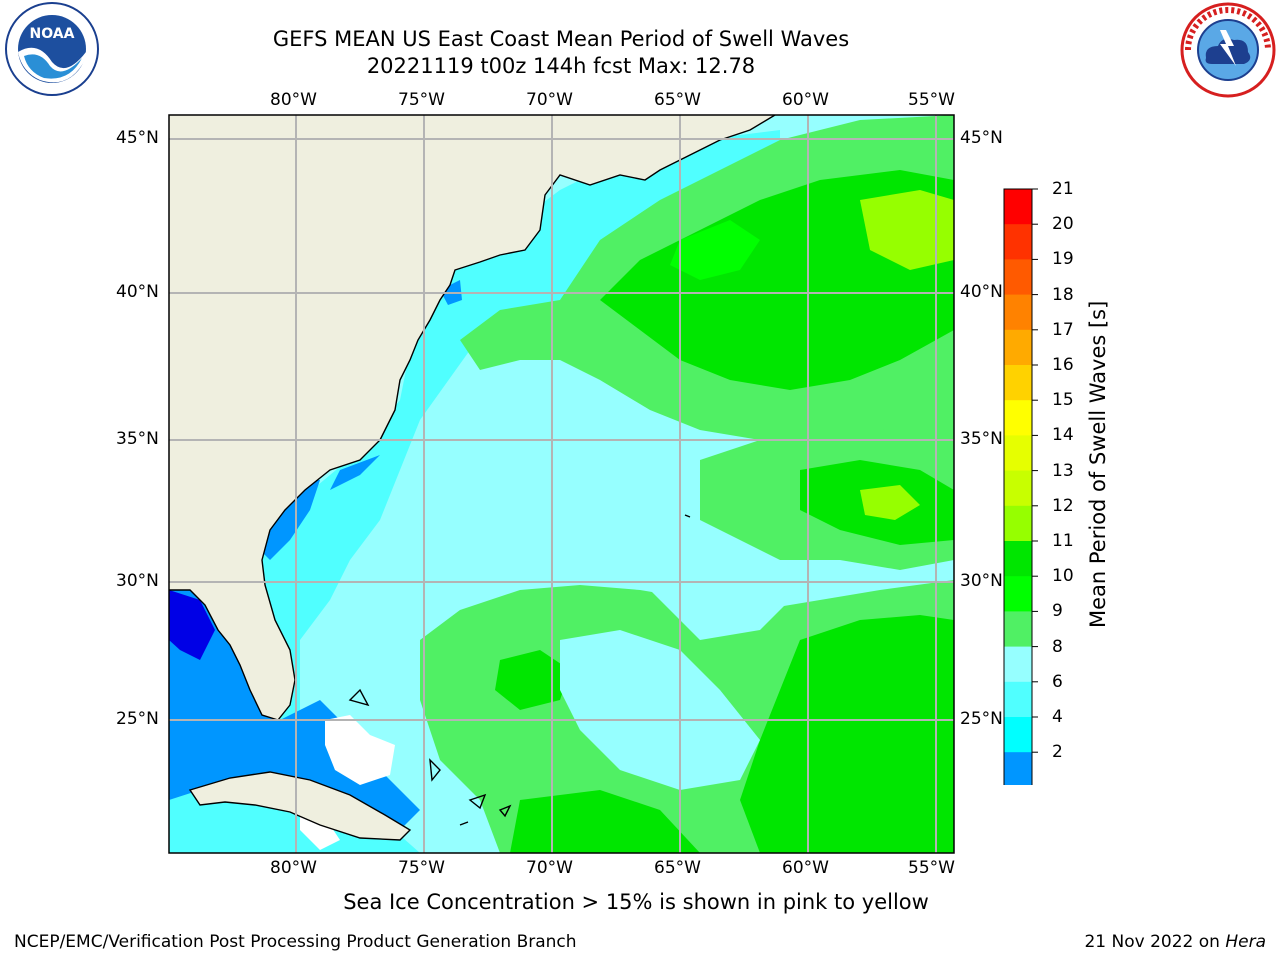 The image size is (1280, 960). Describe the element at coordinates (1063, 329) in the screenshot. I see `colorbar-tick-label: 17` at that location.